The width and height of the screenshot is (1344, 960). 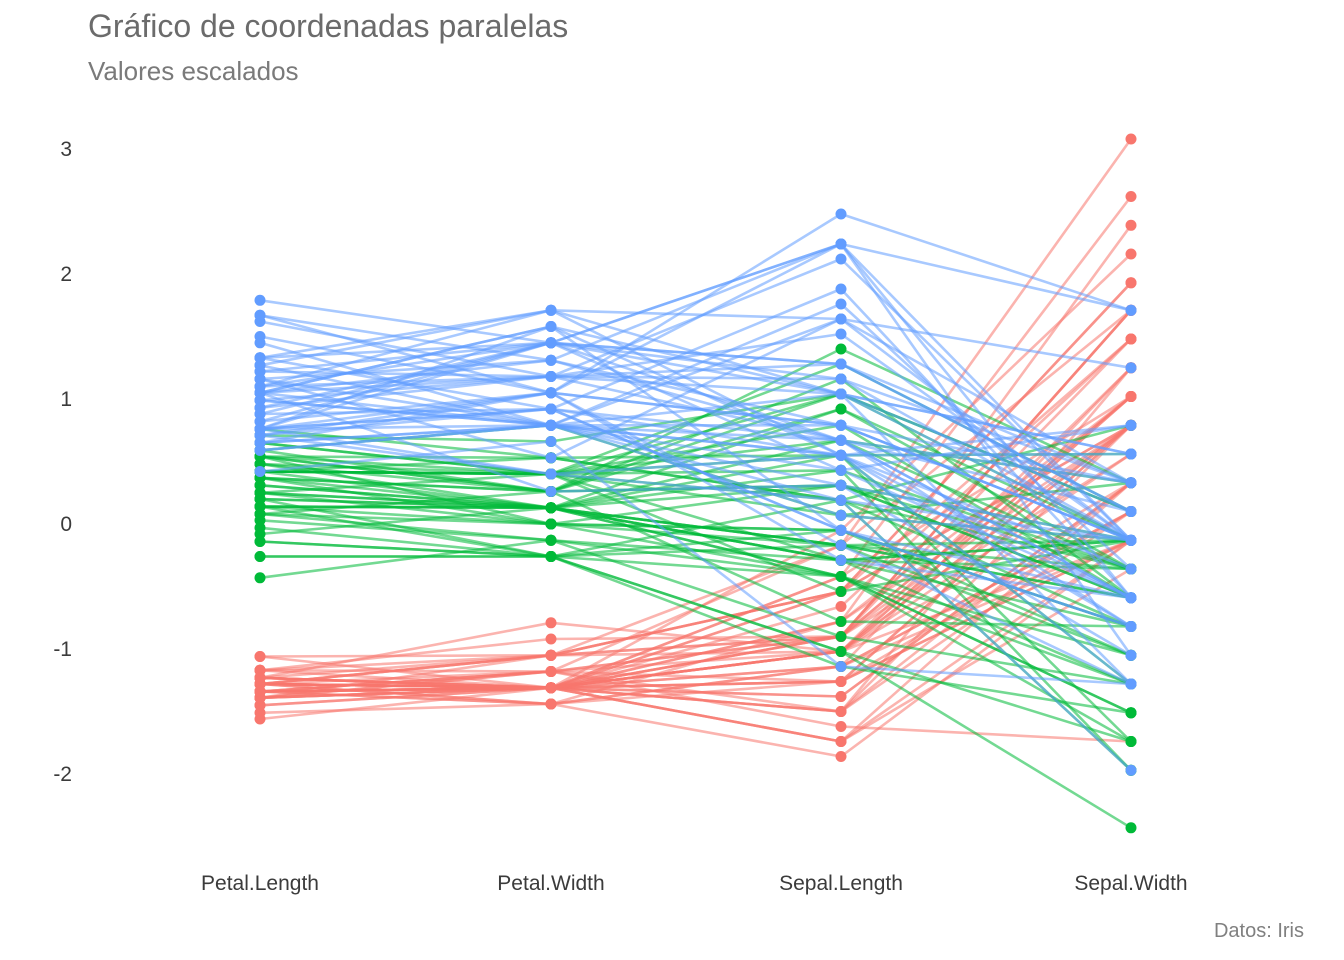 What do you see at coordinates (550, 883) in the screenshot?
I see `x-tick-label: Petal.Width` at bounding box center [550, 883].